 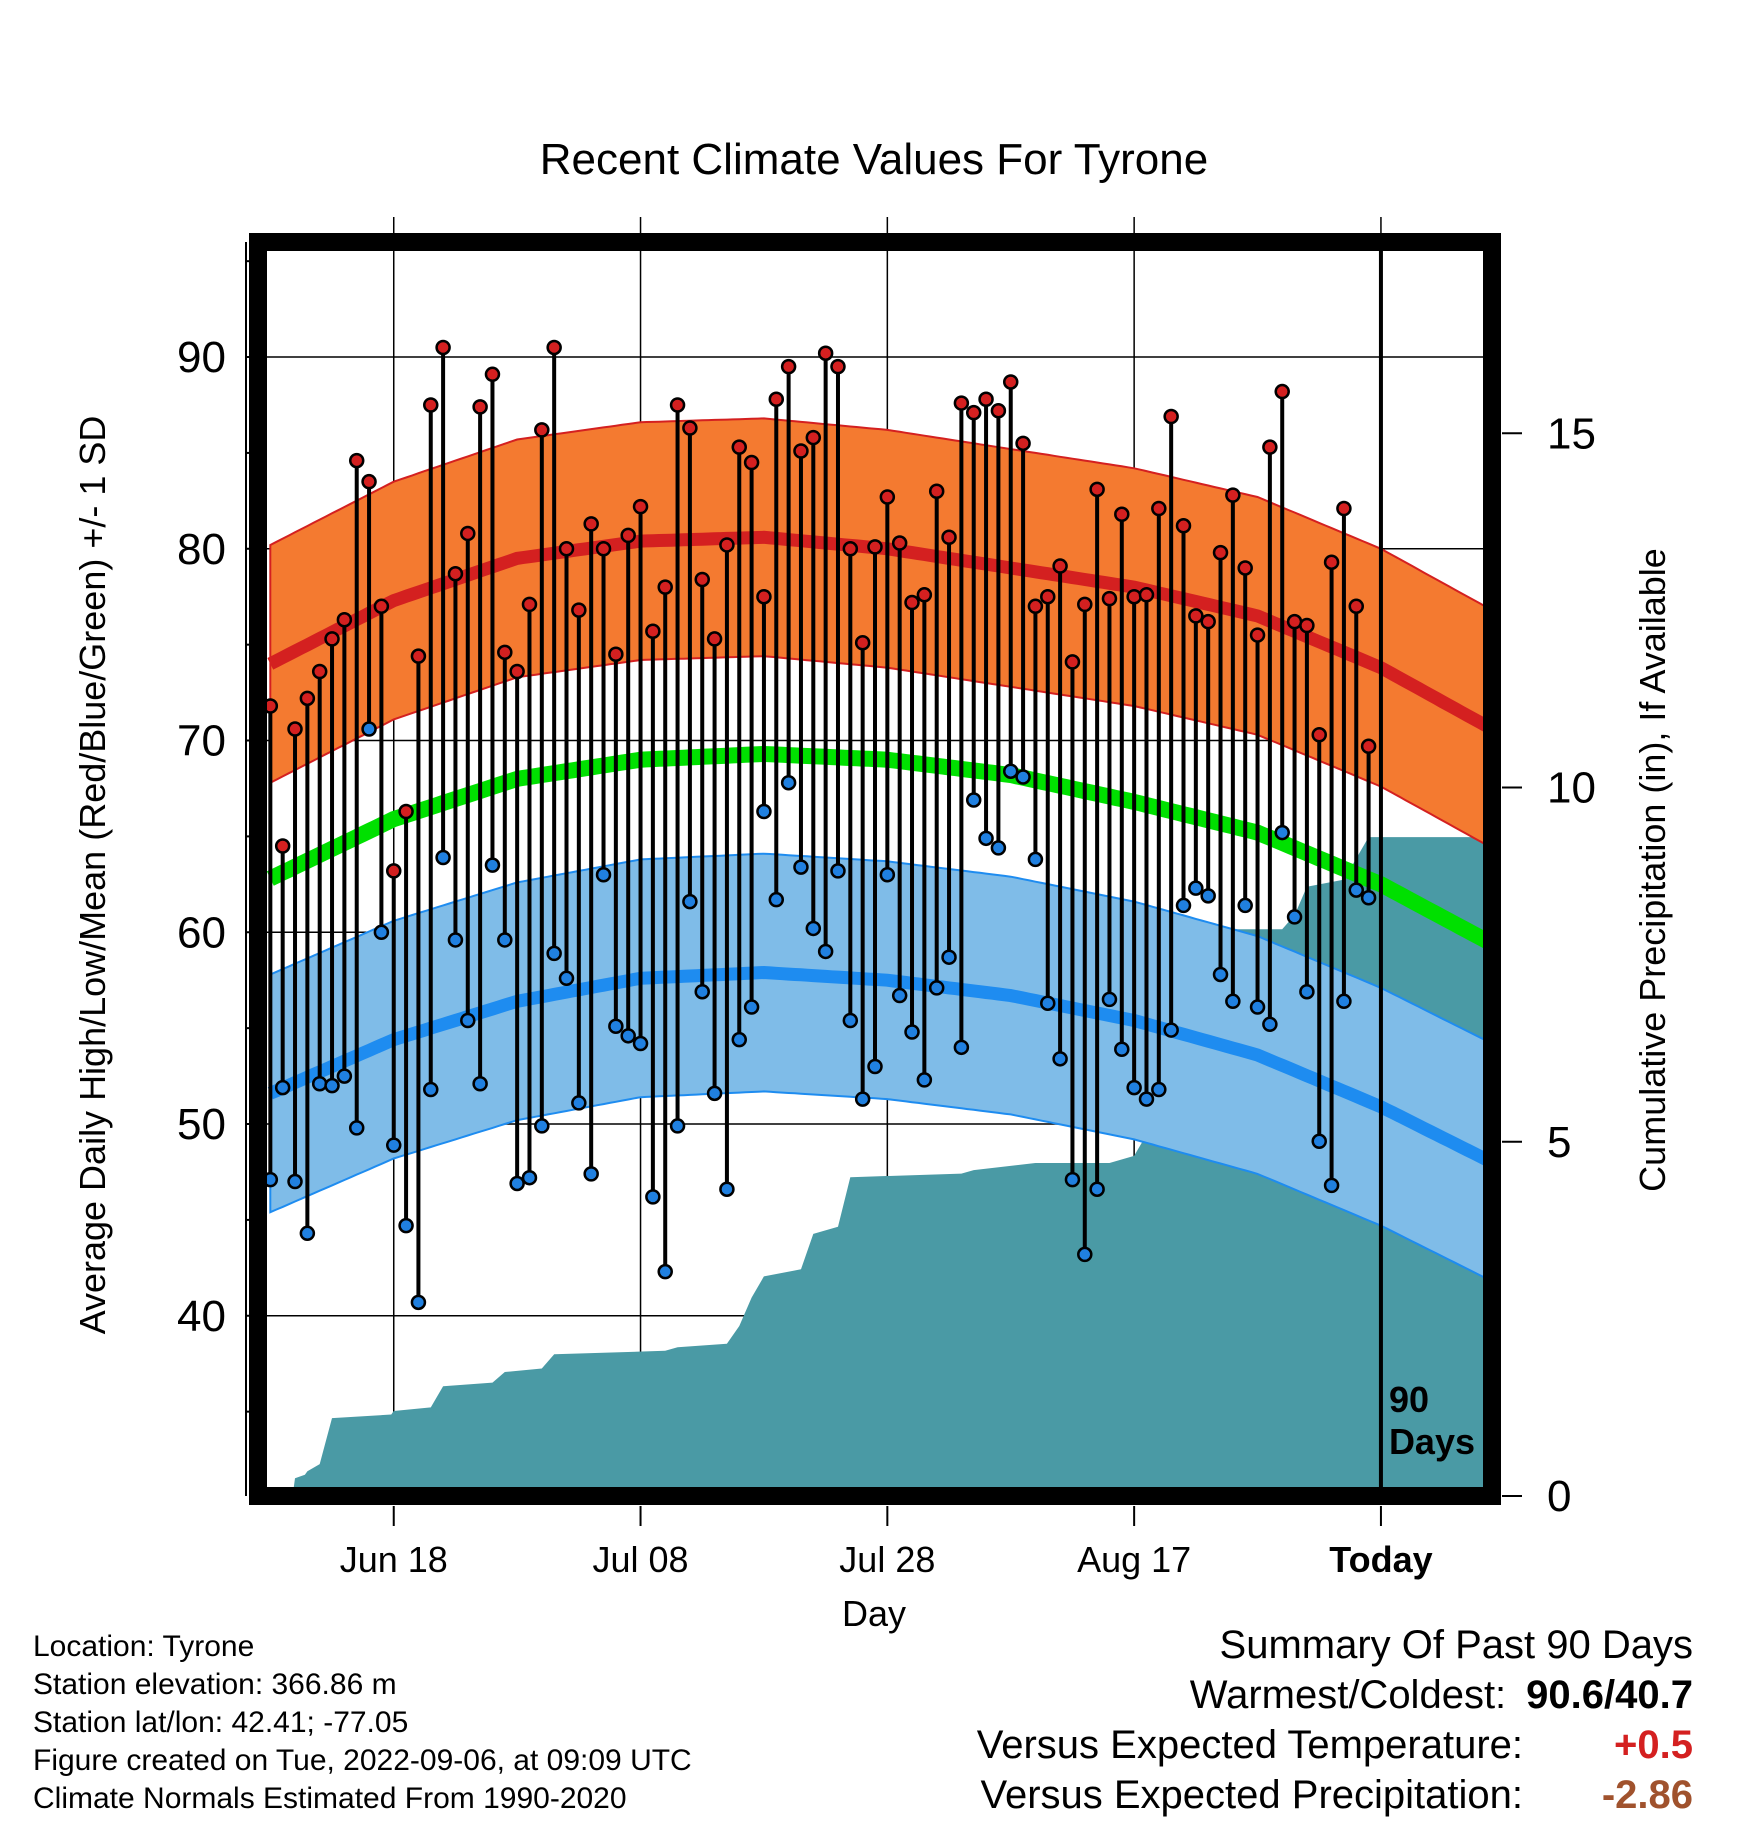 What do you see at coordinates (201, 1124) in the screenshot?
I see `y-tick-label: 50` at bounding box center [201, 1124].